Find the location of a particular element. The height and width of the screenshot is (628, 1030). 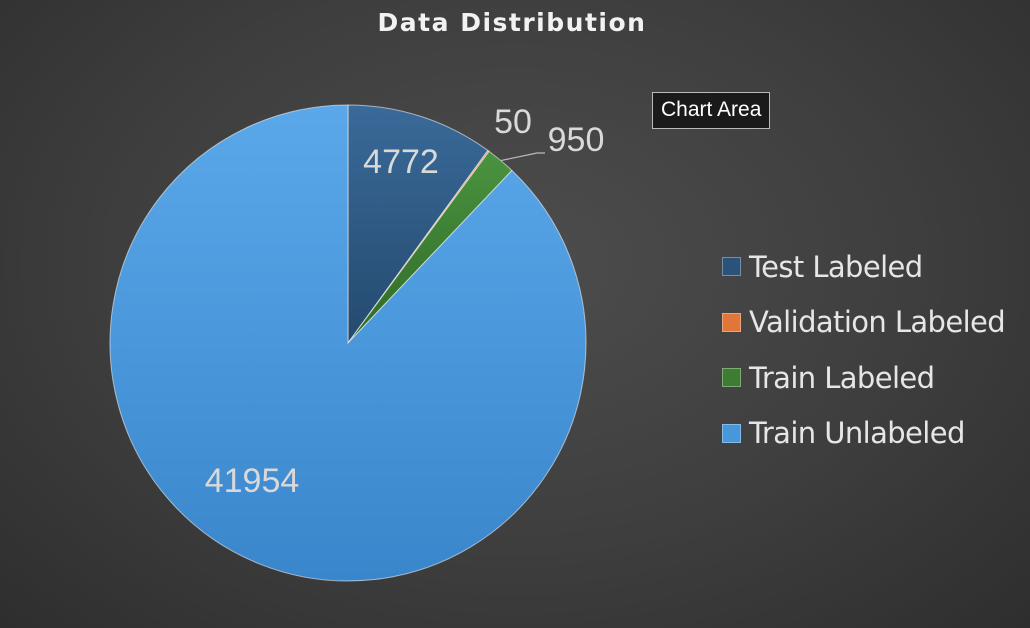

data-label-train-labeled: 950 is located at coordinates (576, 140).